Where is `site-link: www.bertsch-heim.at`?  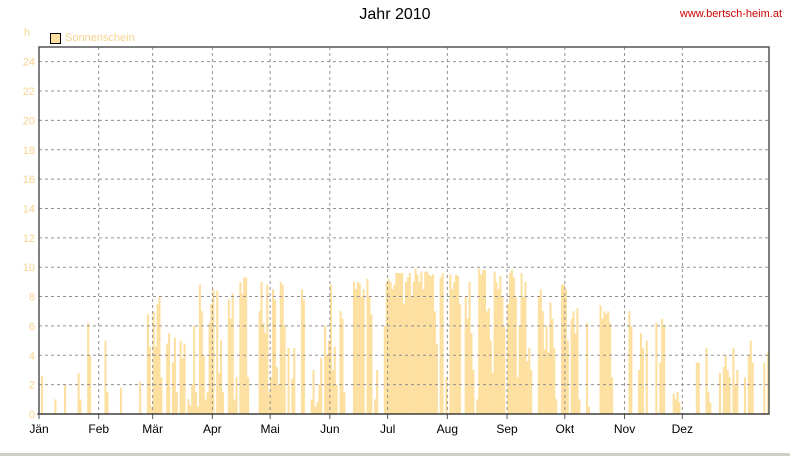 site-link: www.bertsch-heim.at is located at coordinates (730, 14).